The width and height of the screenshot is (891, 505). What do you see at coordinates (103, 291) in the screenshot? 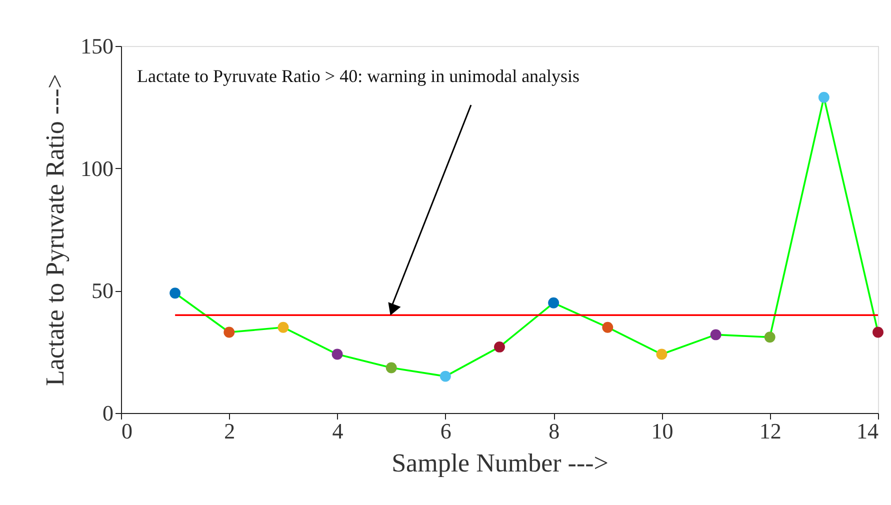
I see `y-tick-label: 50` at bounding box center [103, 291].